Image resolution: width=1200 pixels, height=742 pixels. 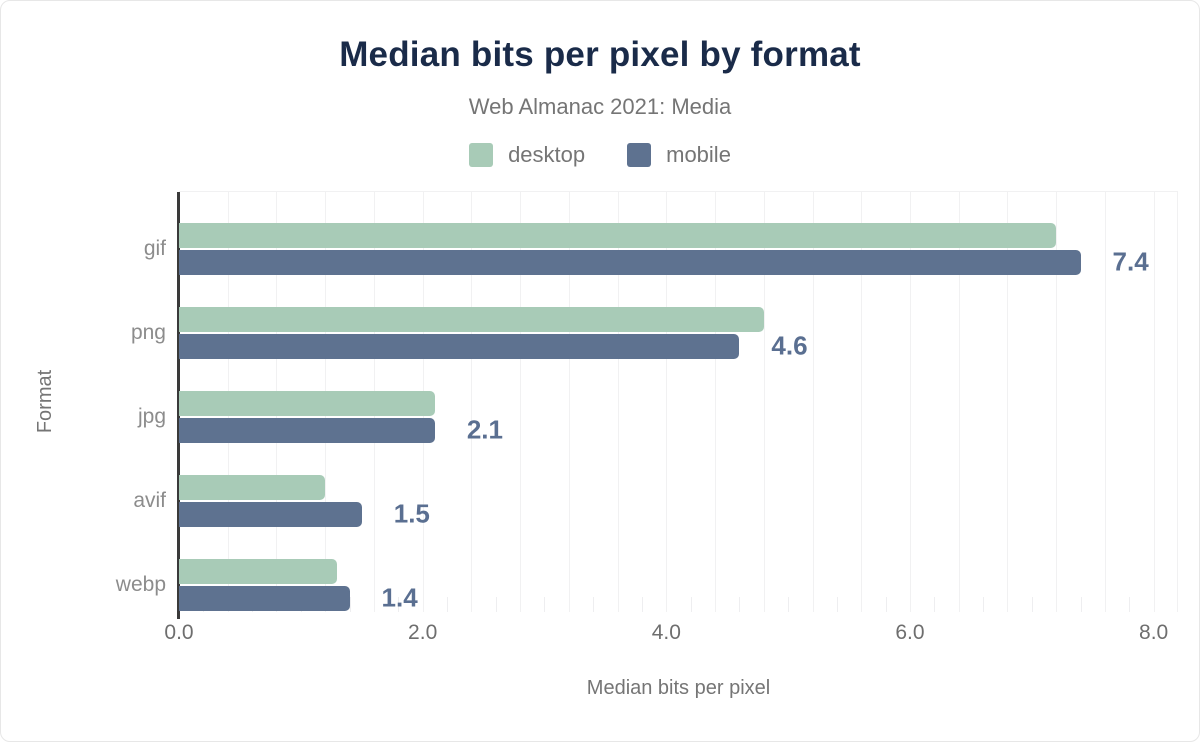 What do you see at coordinates (678, 688) in the screenshot?
I see `x-axis-title: Median bits per pixel` at bounding box center [678, 688].